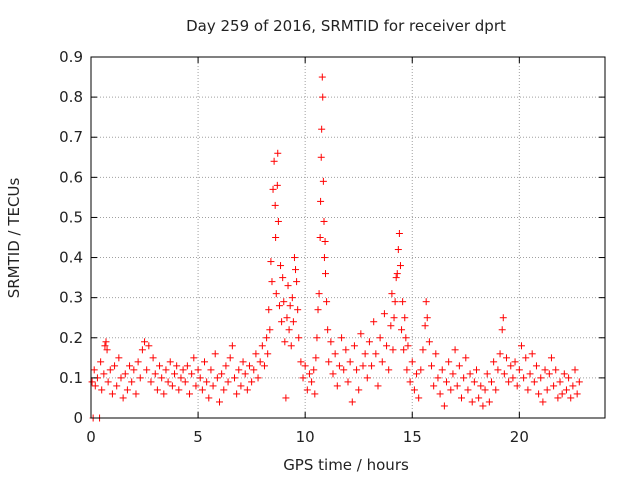 The image size is (640, 480). What do you see at coordinates (305, 437) in the screenshot?
I see `x-tick-label: 10` at bounding box center [305, 437].